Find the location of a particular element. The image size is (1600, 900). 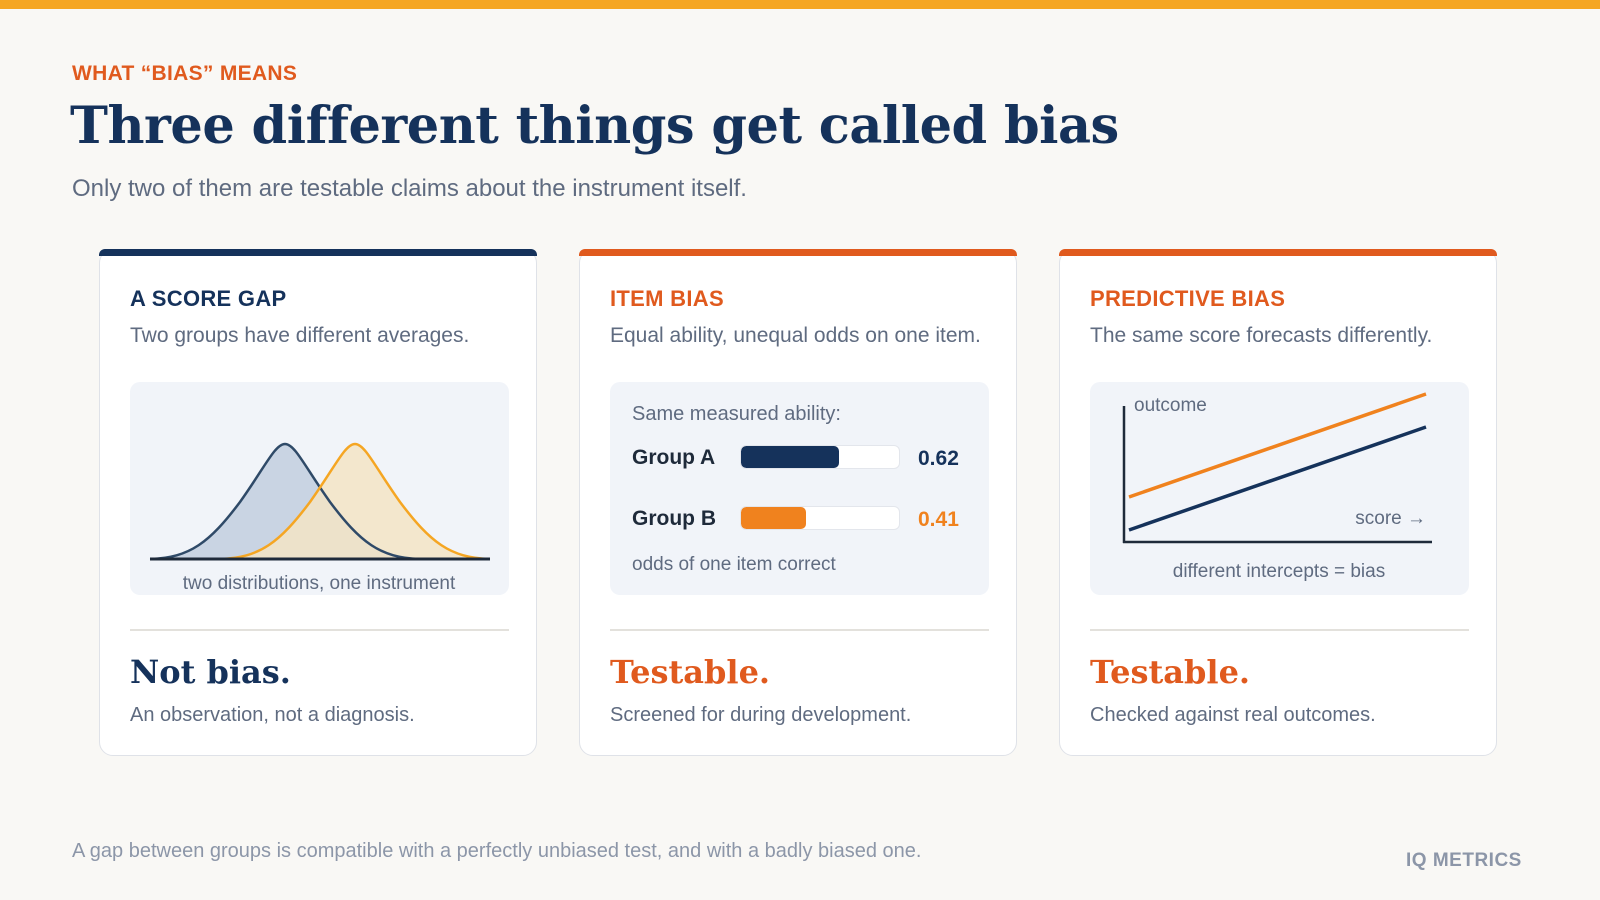

group-a-line is located at coordinates (1277, 478).